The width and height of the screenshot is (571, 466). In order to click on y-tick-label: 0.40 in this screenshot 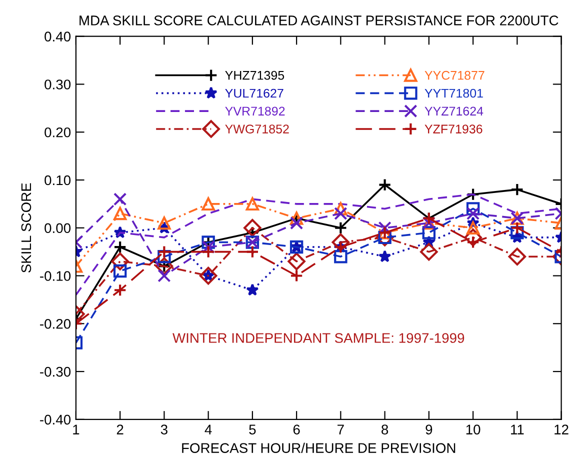, I will do `click(57, 37)`.